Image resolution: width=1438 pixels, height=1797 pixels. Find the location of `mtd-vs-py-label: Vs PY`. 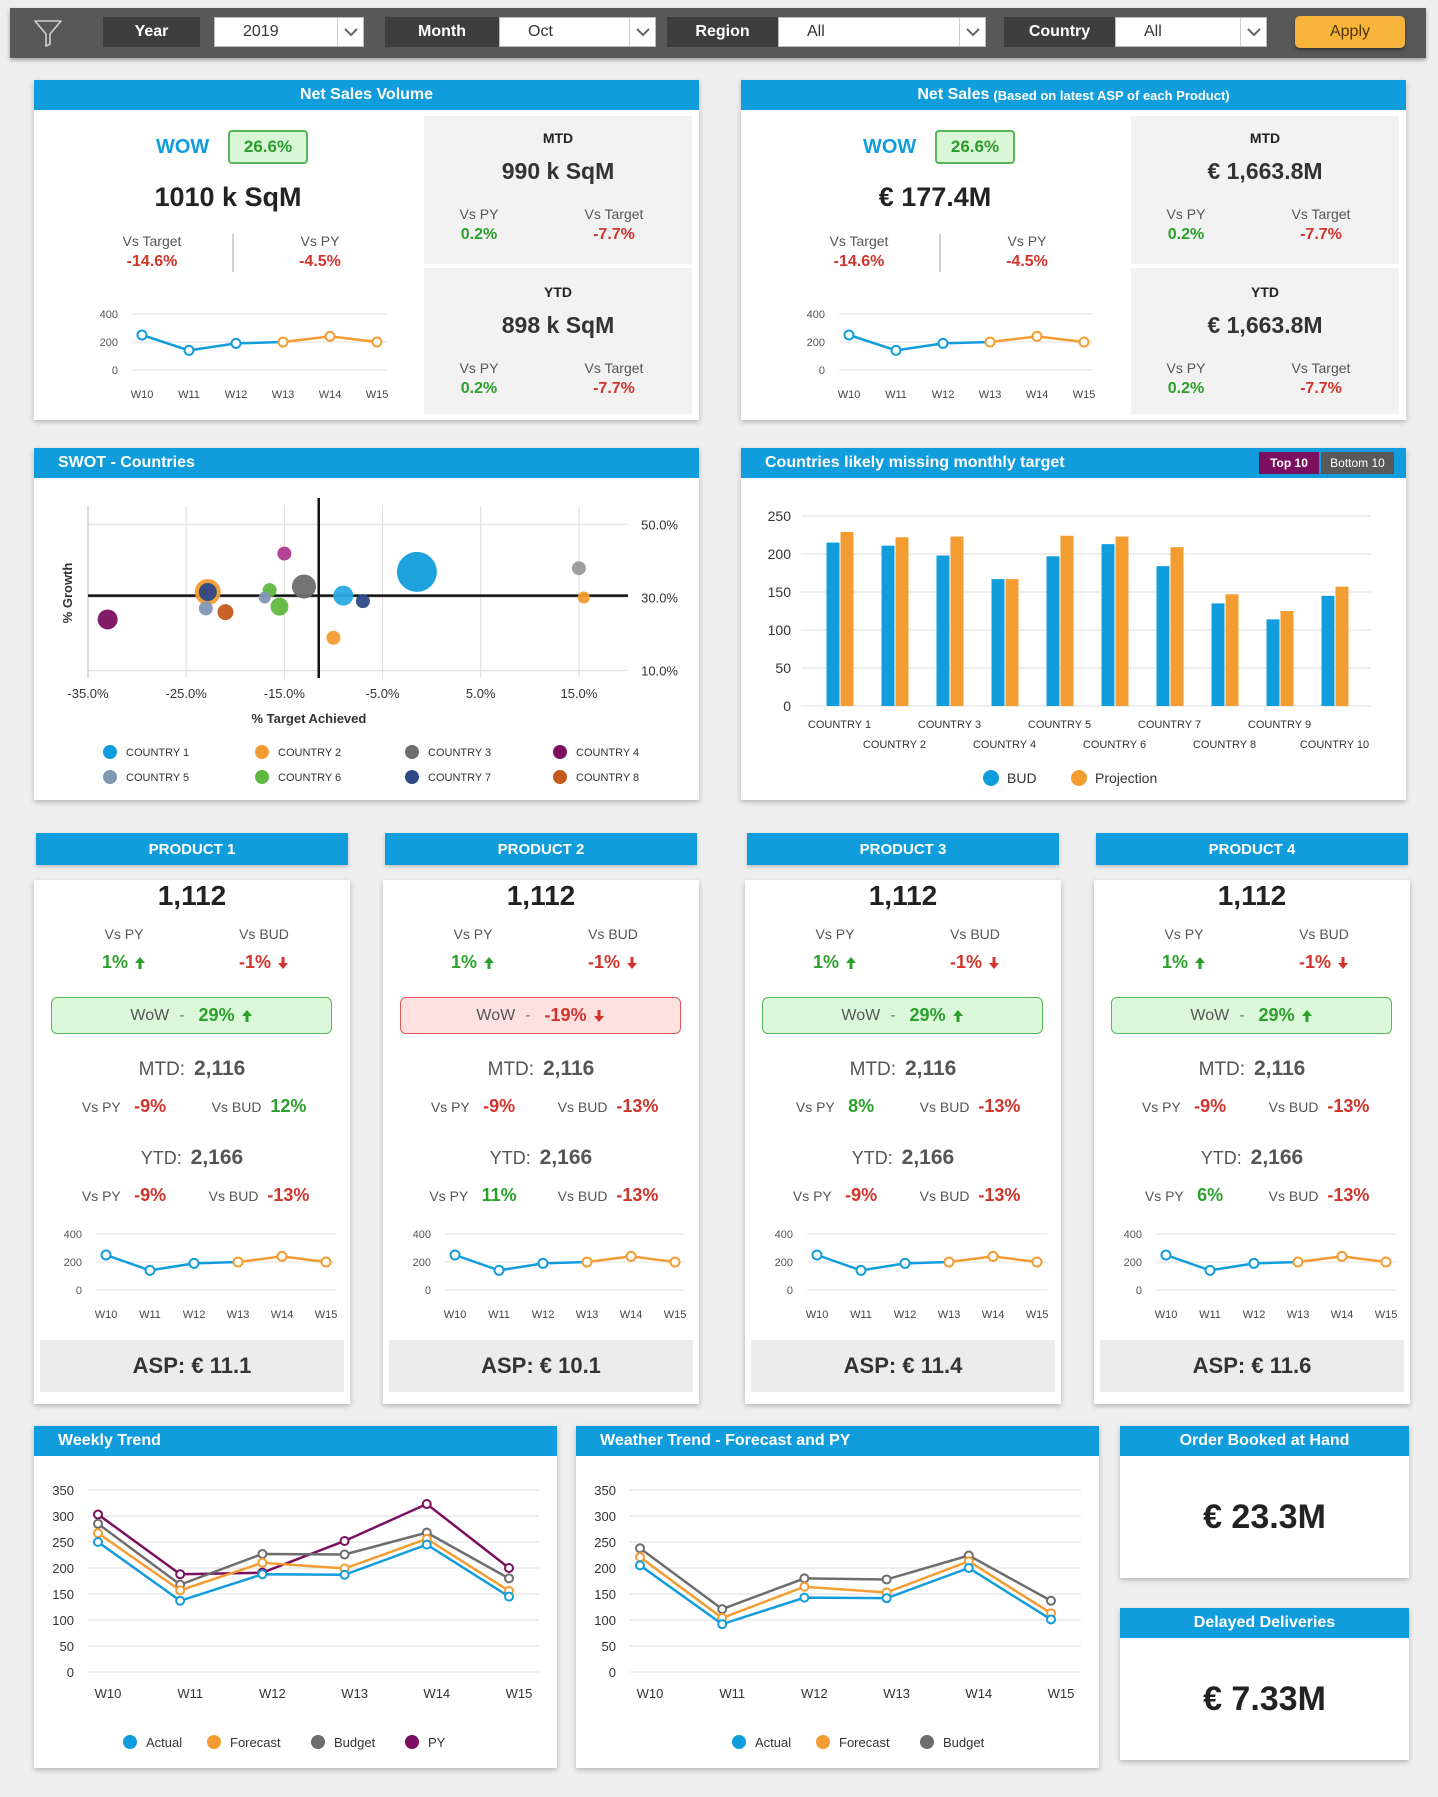

mtd-vs-py-label: Vs PY is located at coordinates (815, 1107).